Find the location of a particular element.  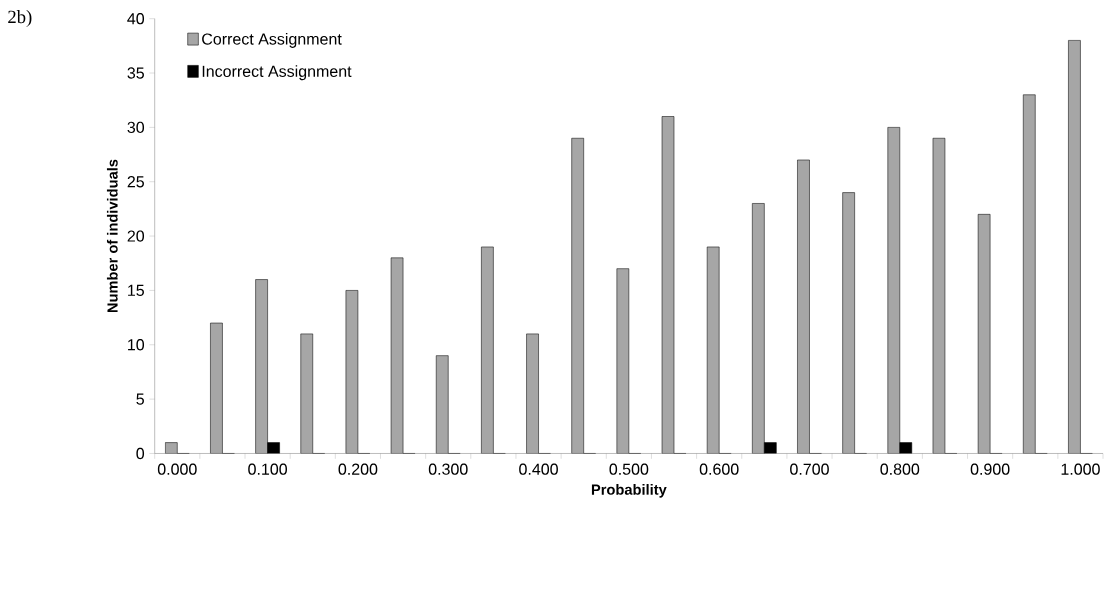

y-tick-label: 30 is located at coordinates (136, 127).